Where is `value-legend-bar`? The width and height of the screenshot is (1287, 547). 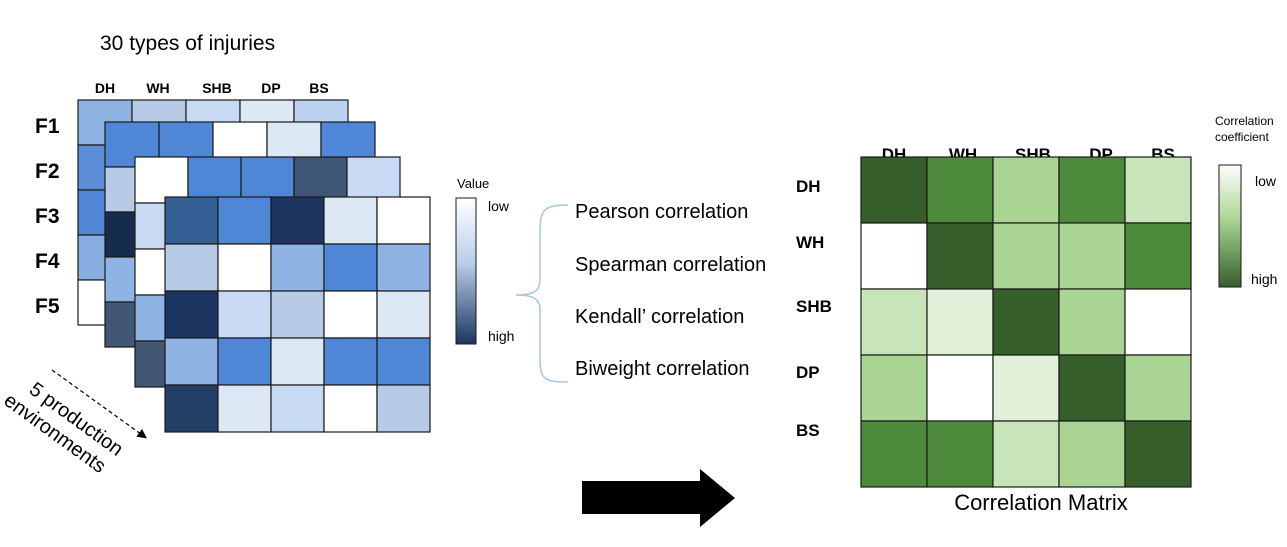 value-legend-bar is located at coordinates (466, 271).